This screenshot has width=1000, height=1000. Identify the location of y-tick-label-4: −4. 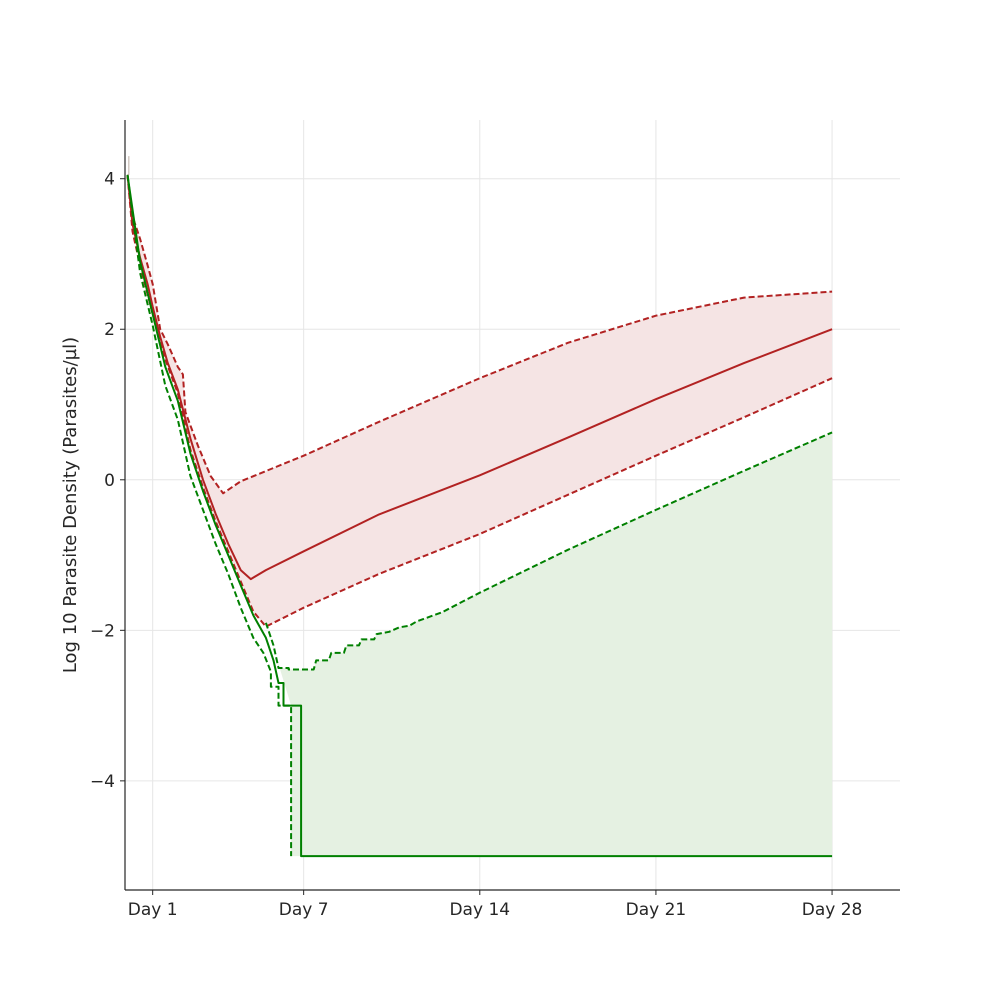
(102, 782).